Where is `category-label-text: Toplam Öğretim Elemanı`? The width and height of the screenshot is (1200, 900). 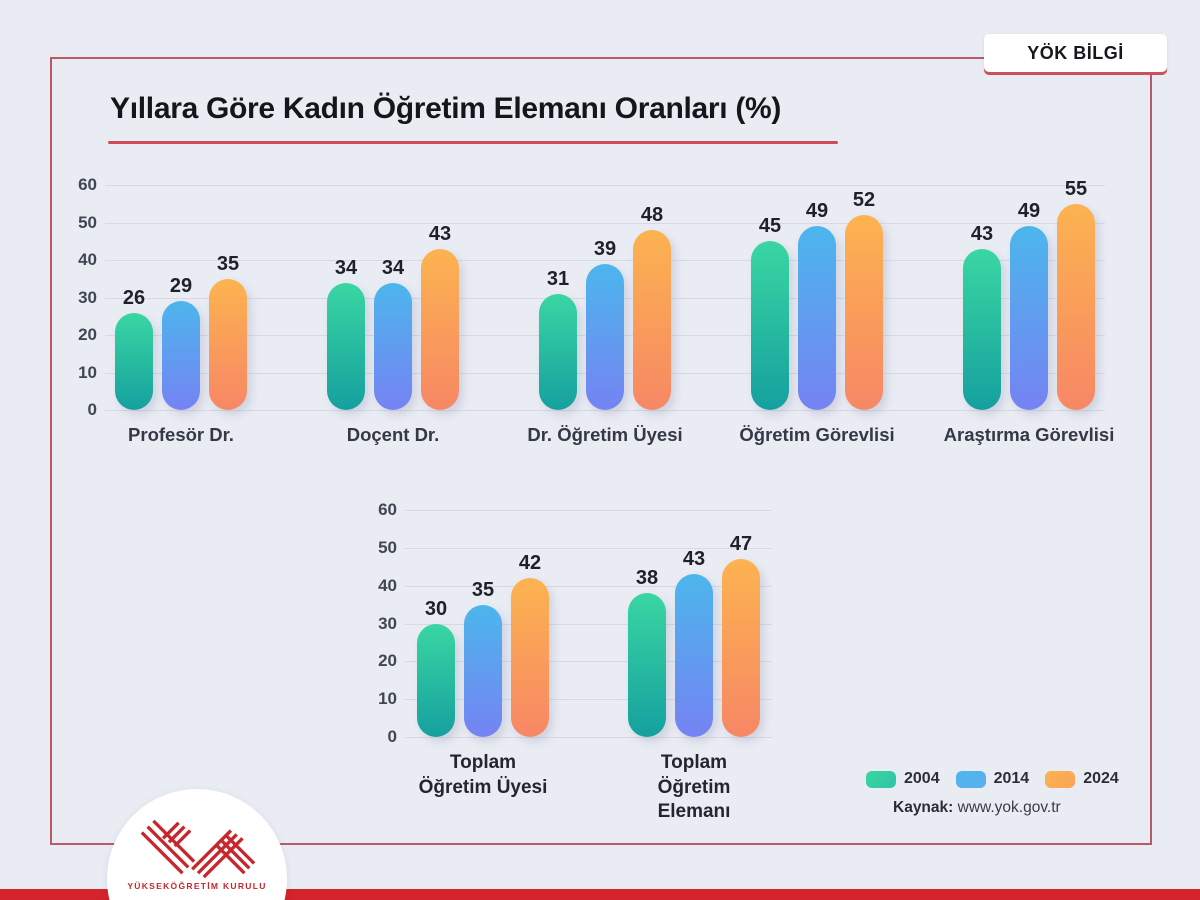
category-label-text: Toplam Öğretim Elemanı is located at coordinates (694, 787).